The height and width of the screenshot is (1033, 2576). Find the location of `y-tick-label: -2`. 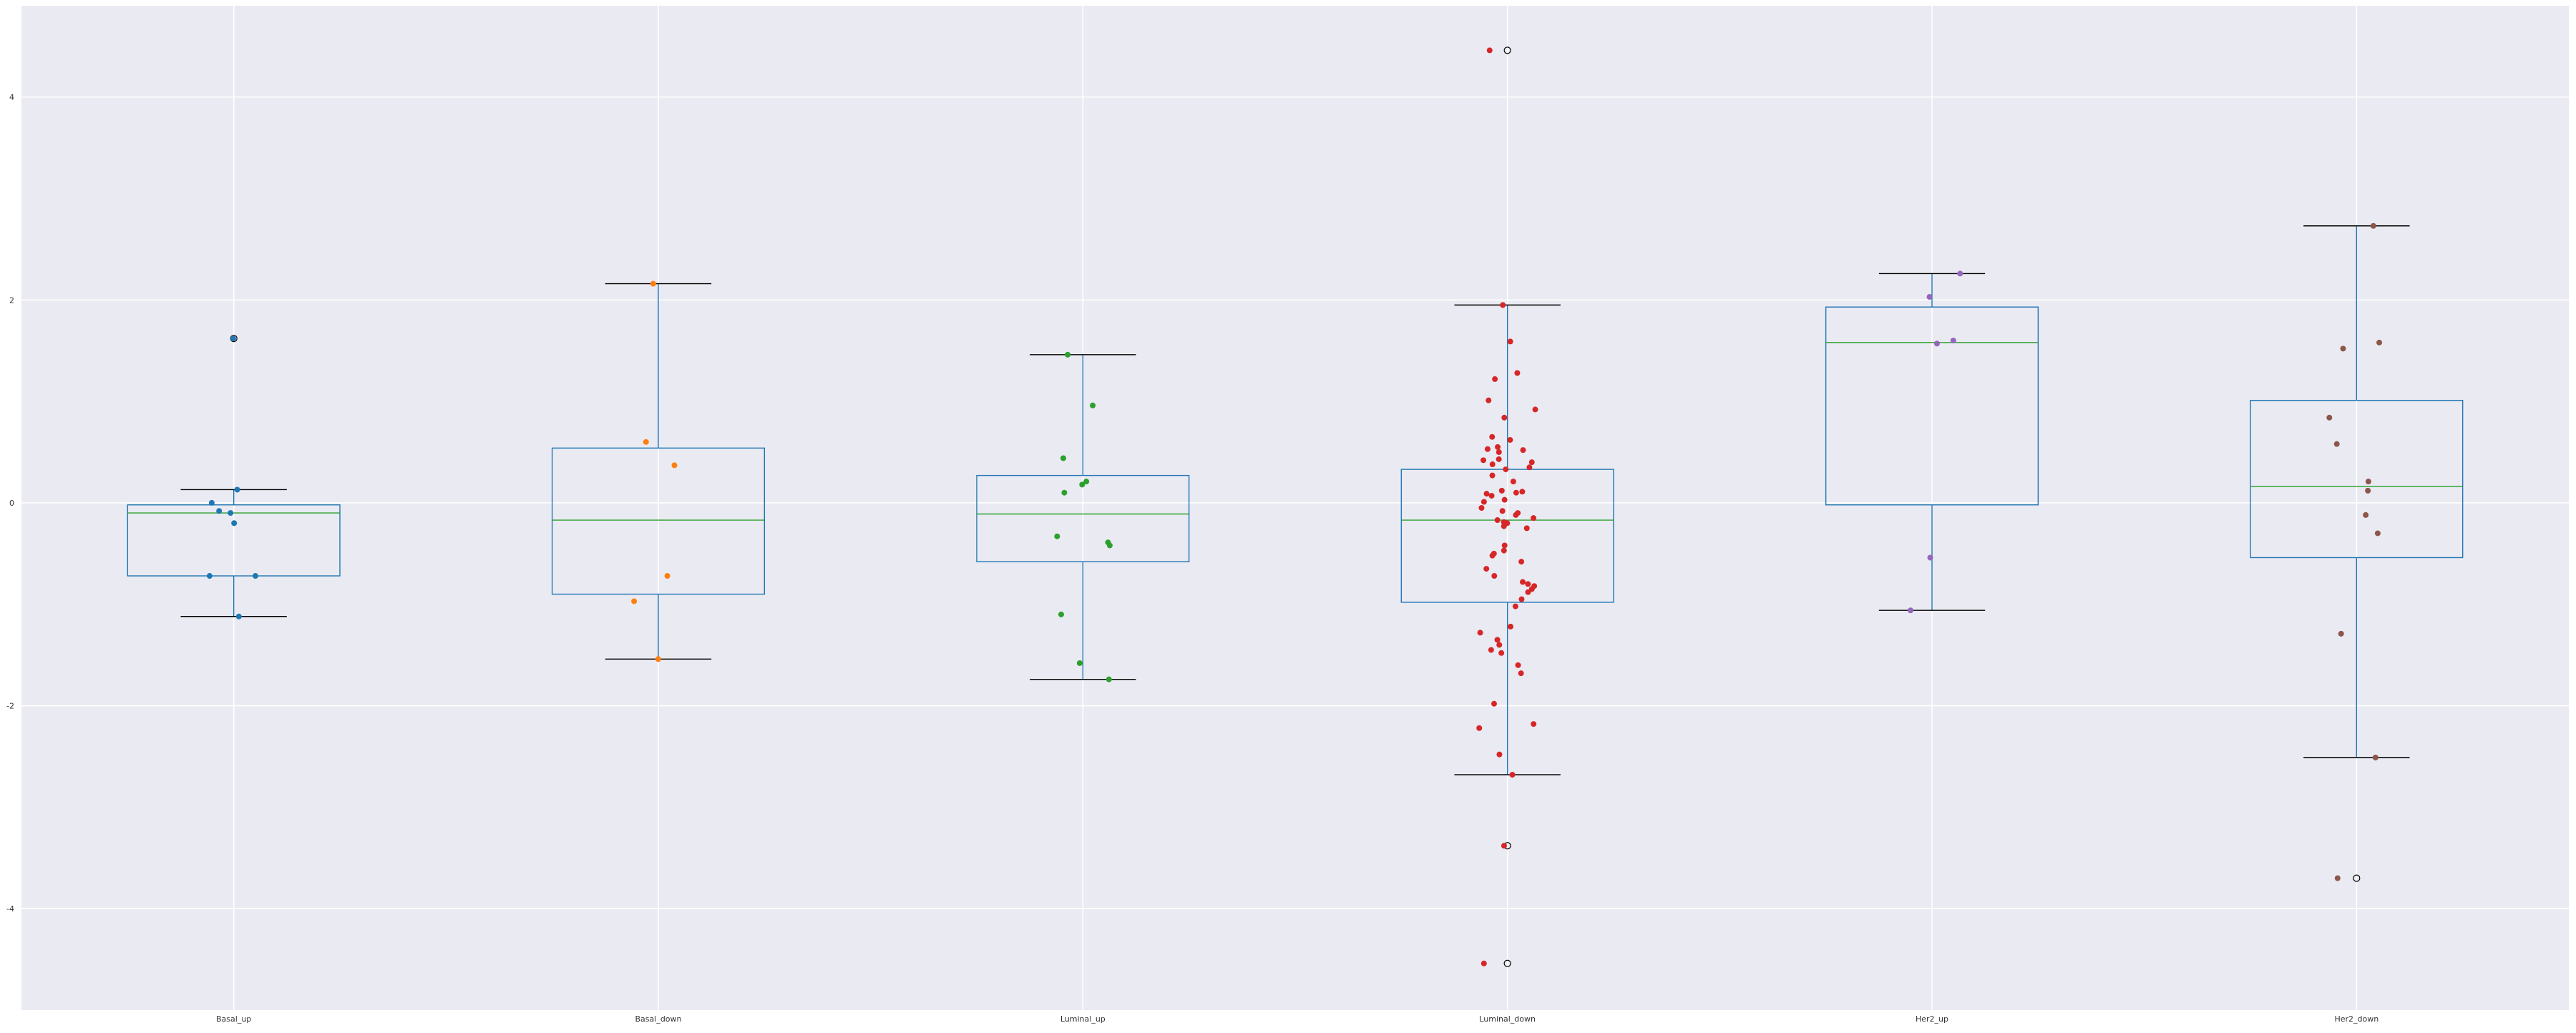

y-tick-label: -2 is located at coordinates (10, 706).